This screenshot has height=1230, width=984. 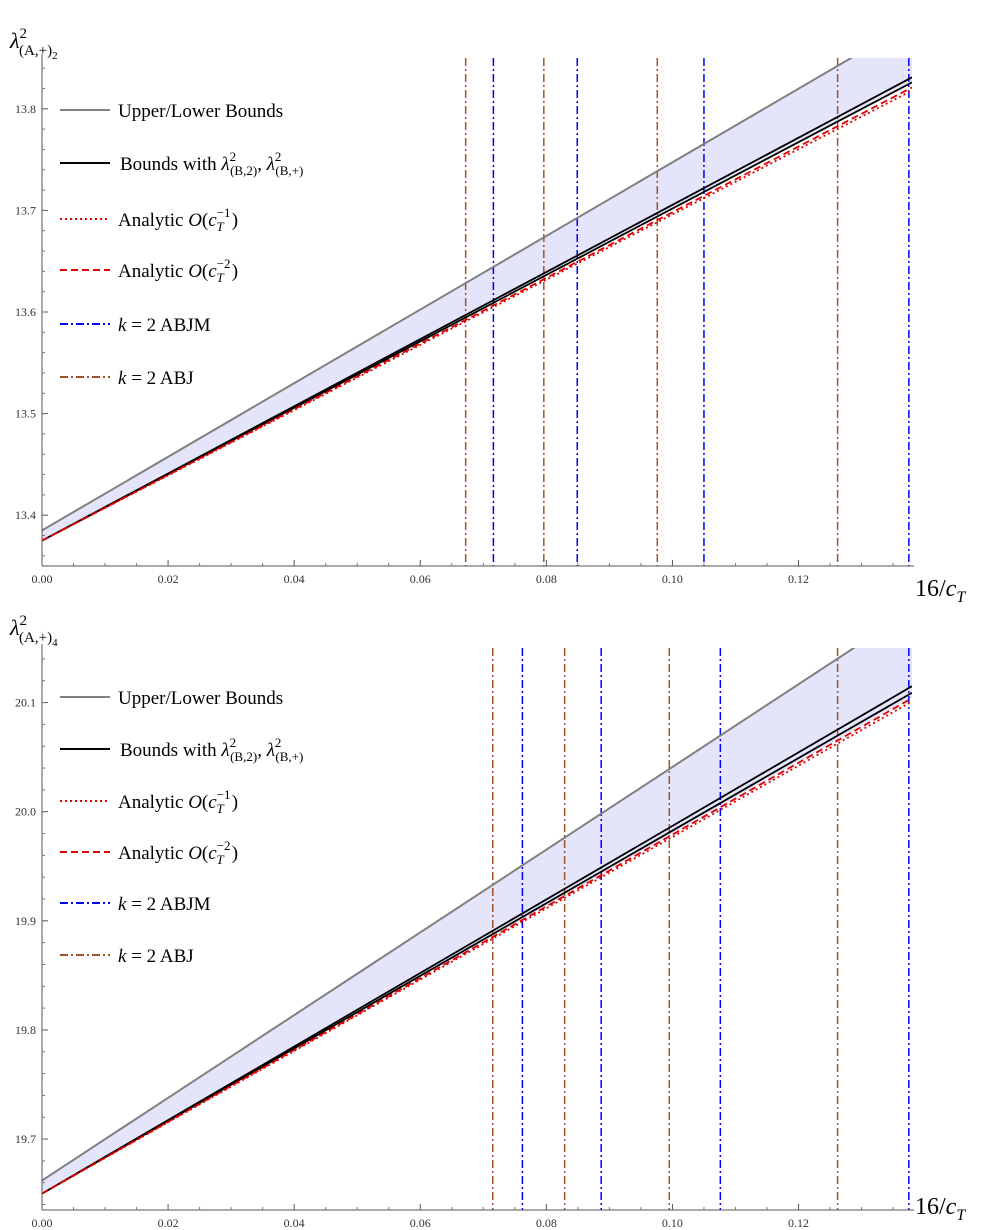 What do you see at coordinates (25, 414) in the screenshot?
I see `y-tick-label: 13.5` at bounding box center [25, 414].